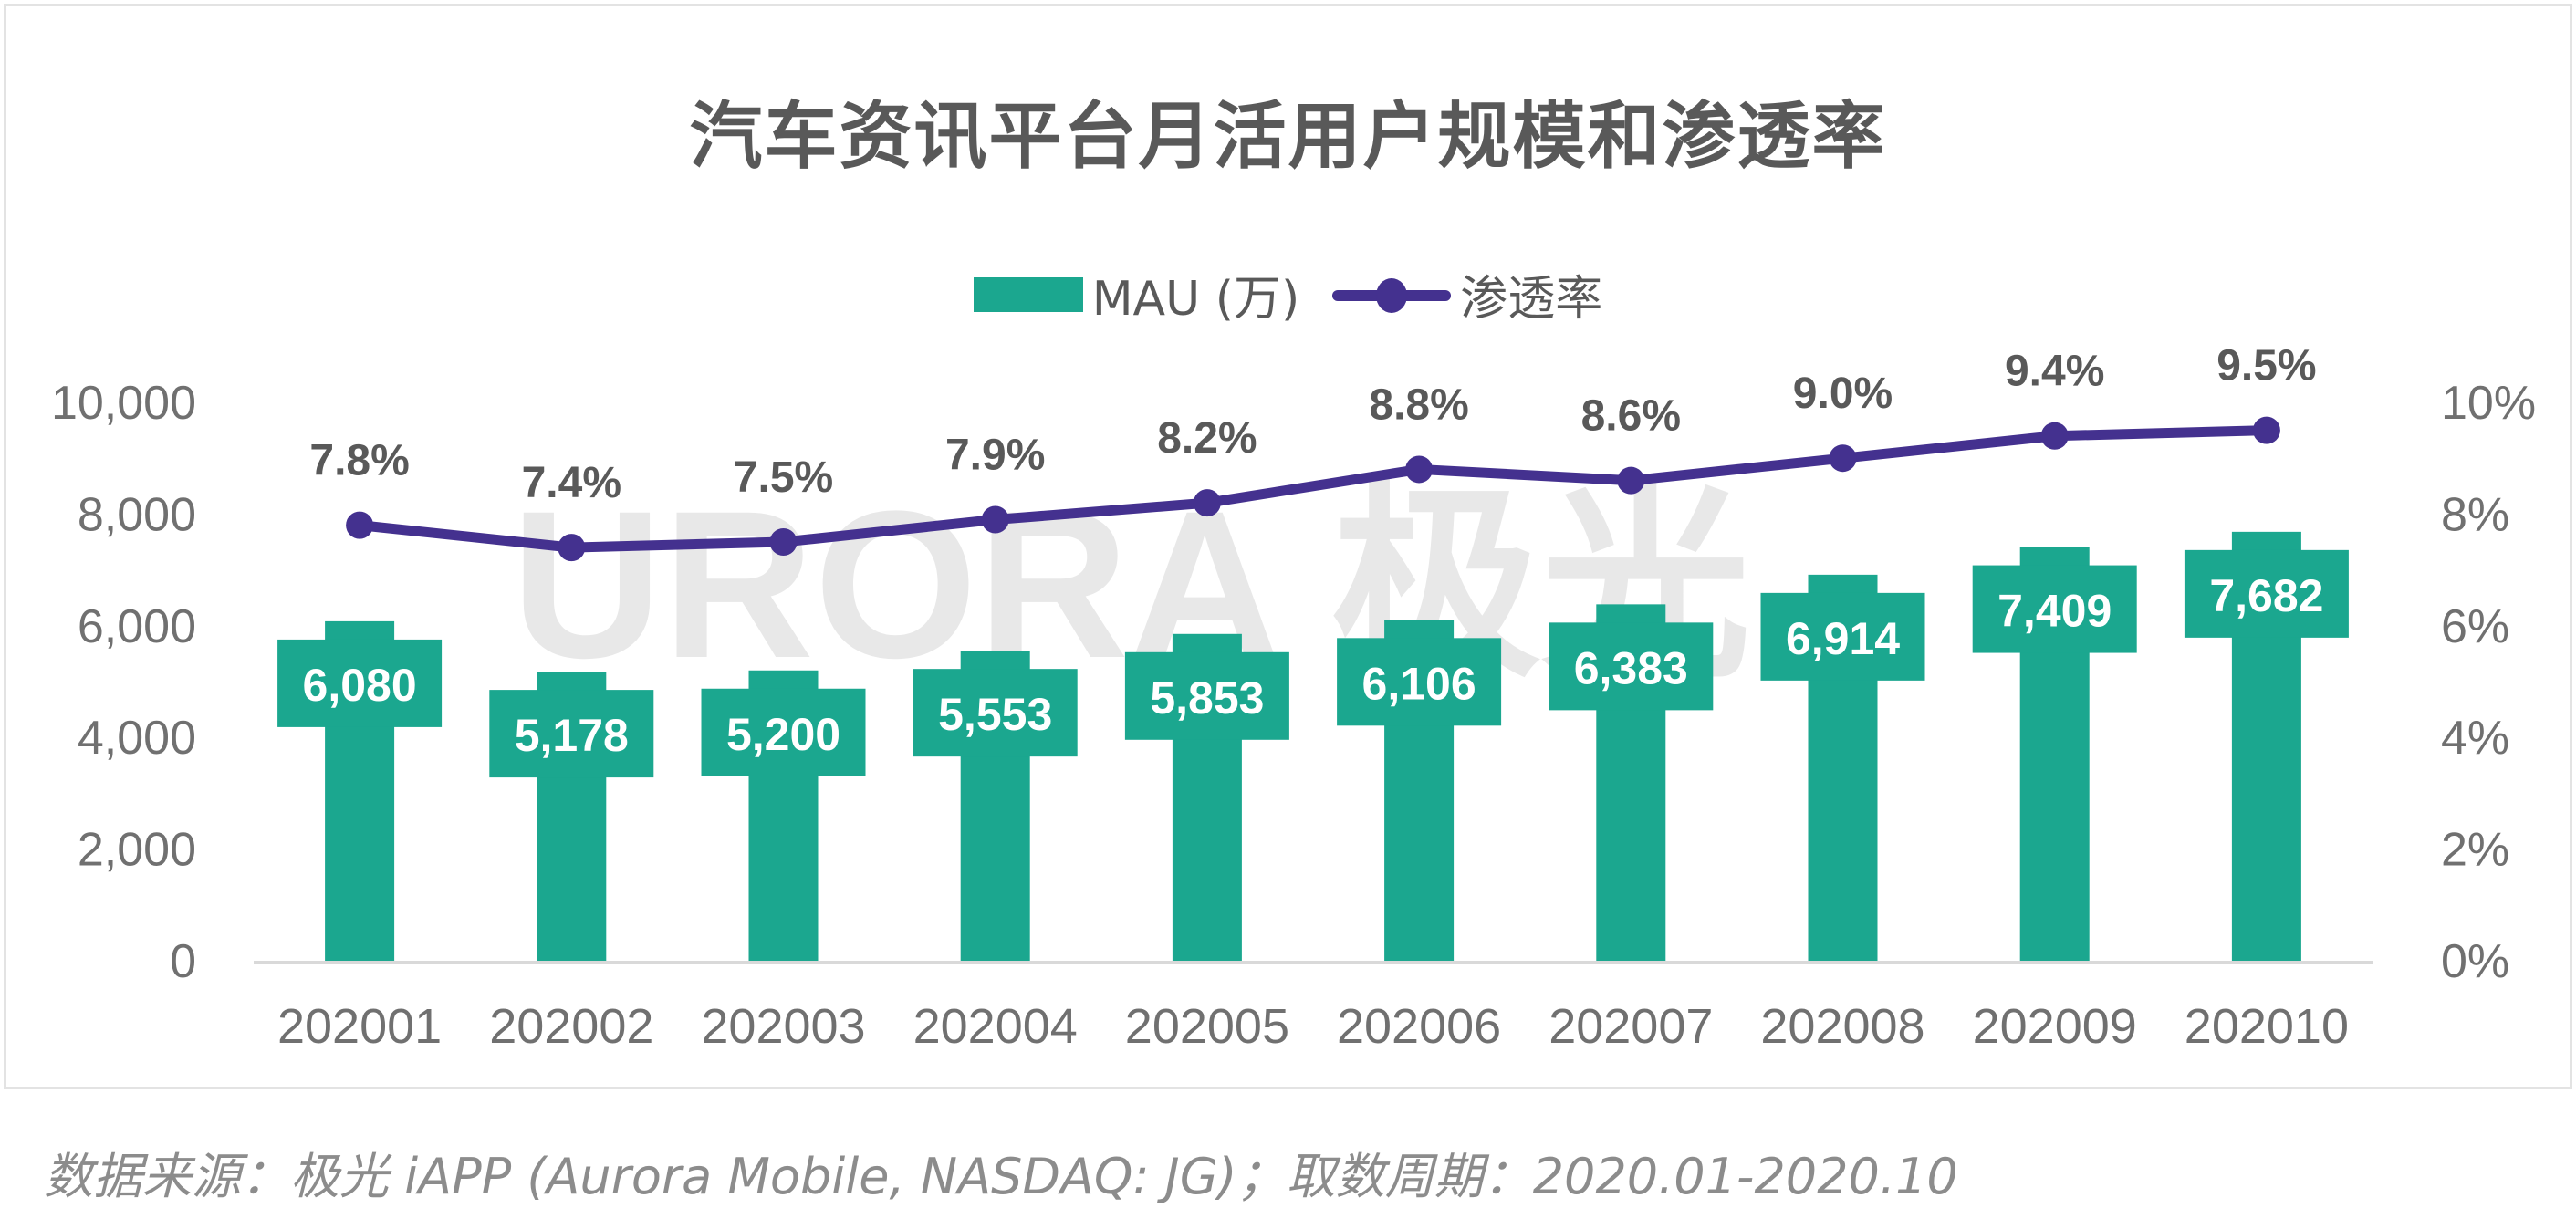 The image size is (2576, 1229). Describe the element at coordinates (1418, 404) in the screenshot. I see `line-value-label: 8.8%` at that location.